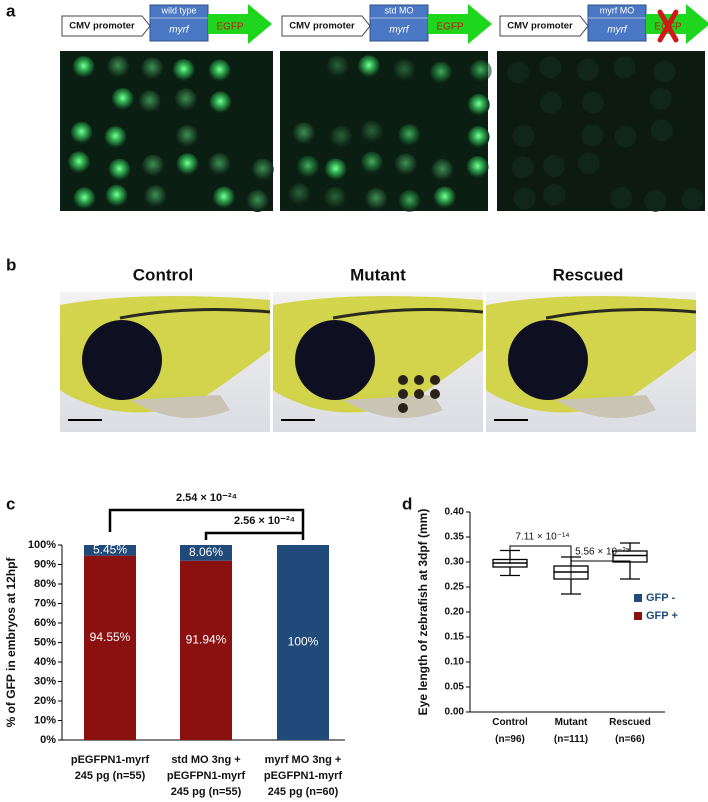  What do you see at coordinates (455, 562) in the screenshot?
I see `y-tick-label: 0.30` at bounding box center [455, 562].